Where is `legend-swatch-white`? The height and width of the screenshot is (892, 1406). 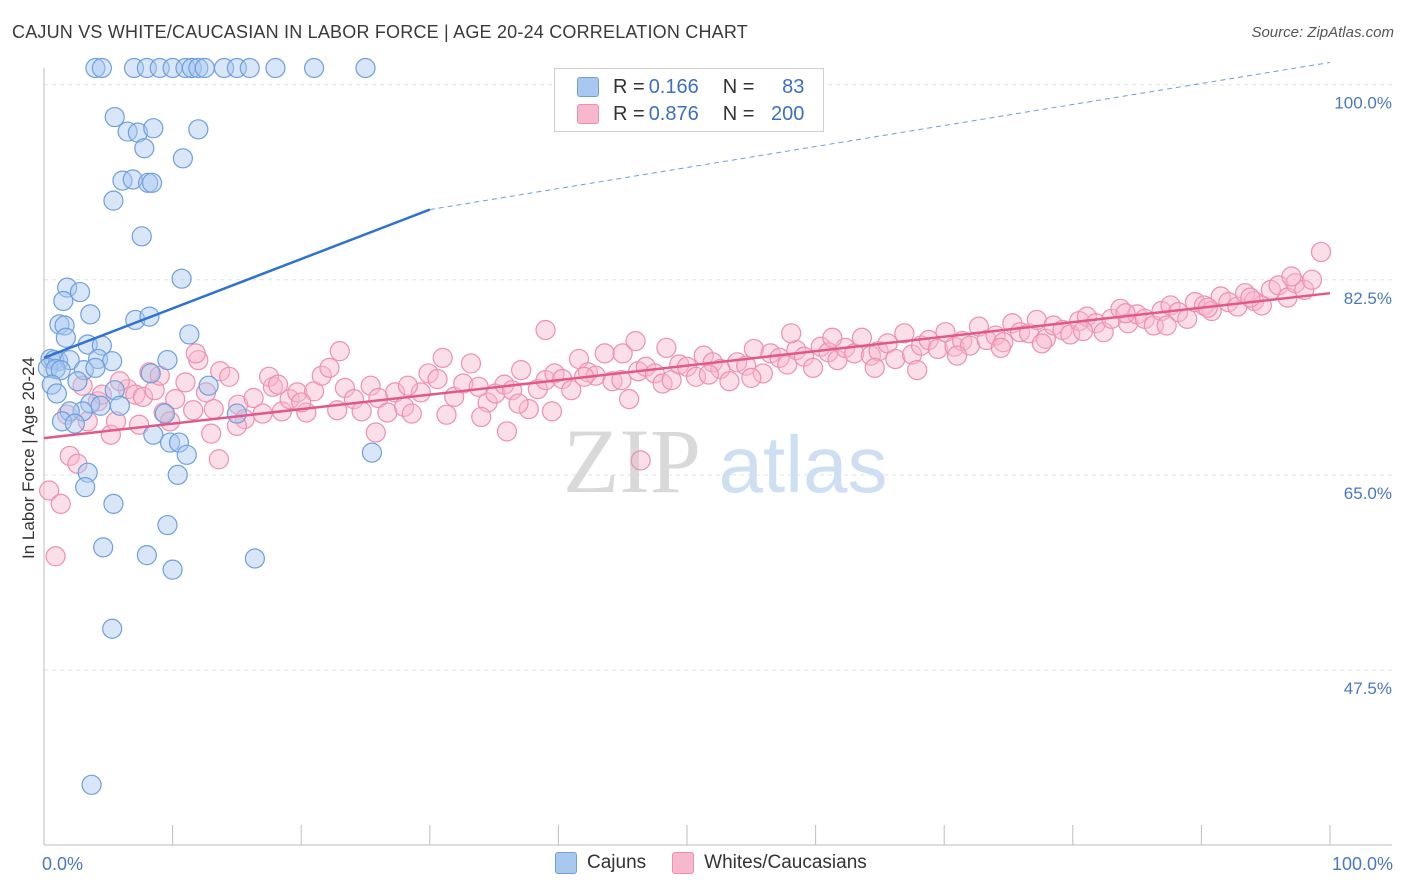 legend-swatch-white is located at coordinates (588, 114).